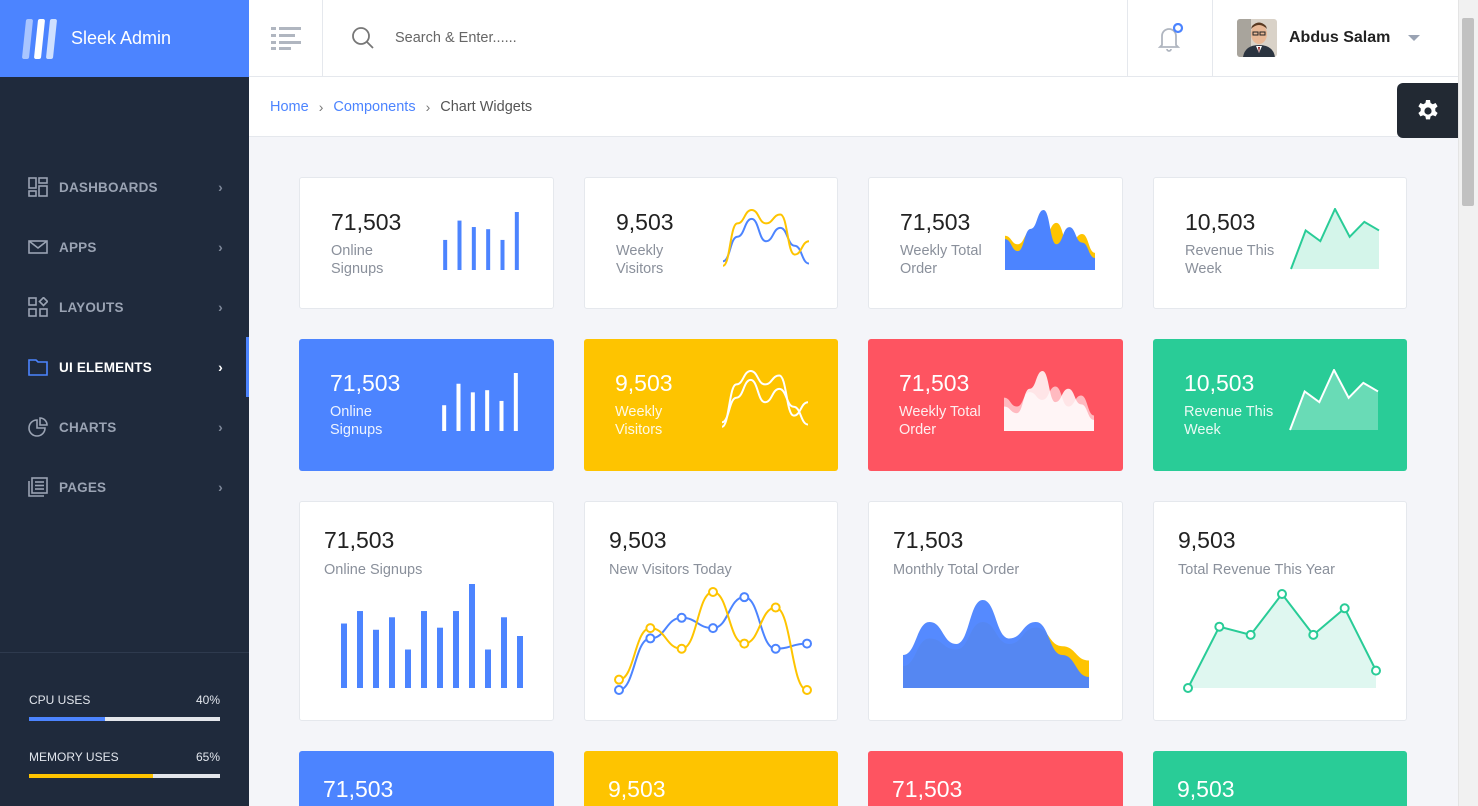 This screenshot has height=806, width=1478. I want to click on sidebar-item-apps: APPS ›, so click(124, 247).